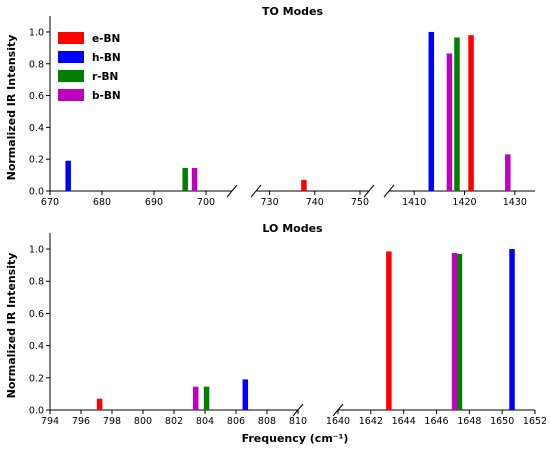 The image size is (550, 450). I want to click on legend: e-BN h-BN r-BN b-BN, so click(89, 67).